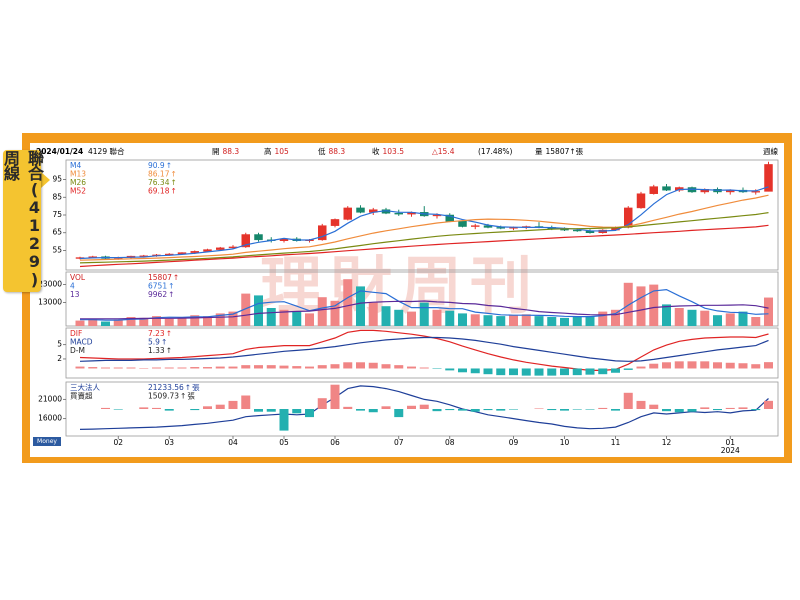 The image size is (800, 600). Describe the element at coordinates (59, 358) in the screenshot. I see `y-tick-label: 2` at that location.